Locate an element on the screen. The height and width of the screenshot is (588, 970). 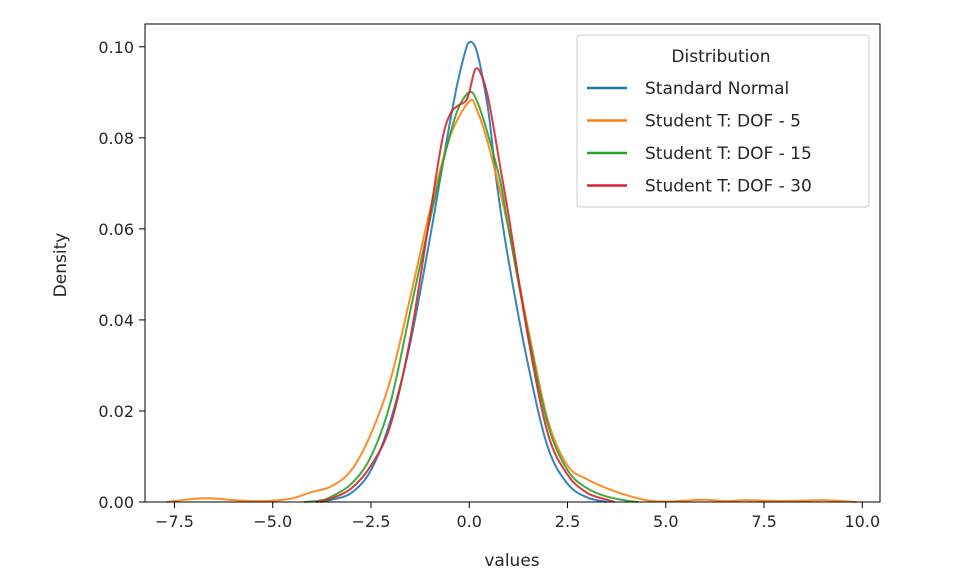
y-tick-label: 0.06 is located at coordinates (116, 229).